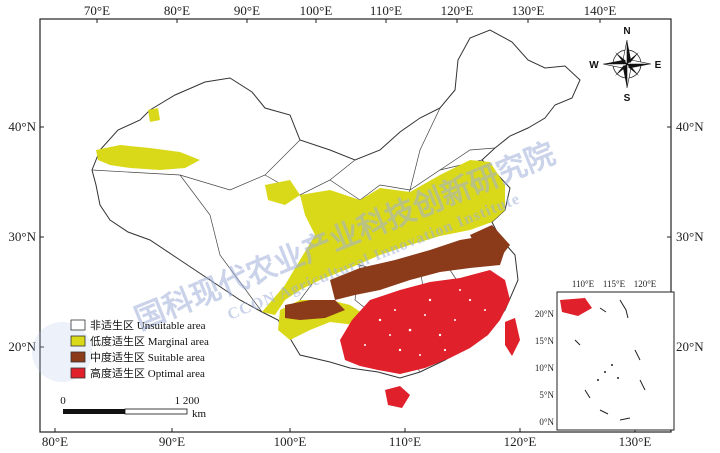 This screenshot has width=720, height=453. Describe the element at coordinates (22, 126) in the screenshot. I see `left-lat-label: 40°N` at that location.